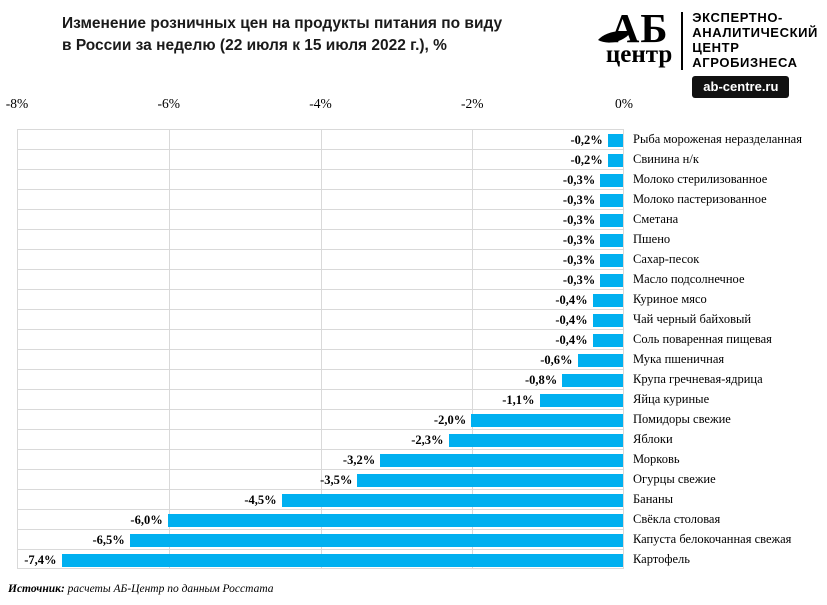 The height and width of the screenshot is (605, 827). Describe the element at coordinates (679, 359) in the screenshot. I see `category-label: Мука пшеничная` at that location.